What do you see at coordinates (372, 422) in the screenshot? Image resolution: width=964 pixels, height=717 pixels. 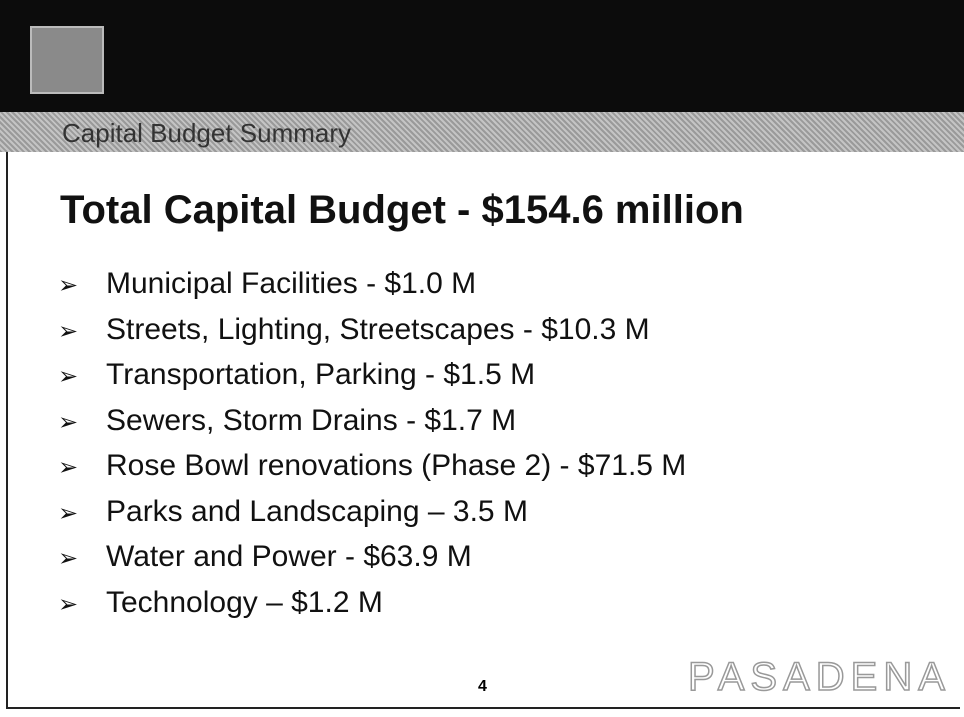 I see `bullet-item: Sewers, Storm Drains - $1.7 M` at bounding box center [372, 422].